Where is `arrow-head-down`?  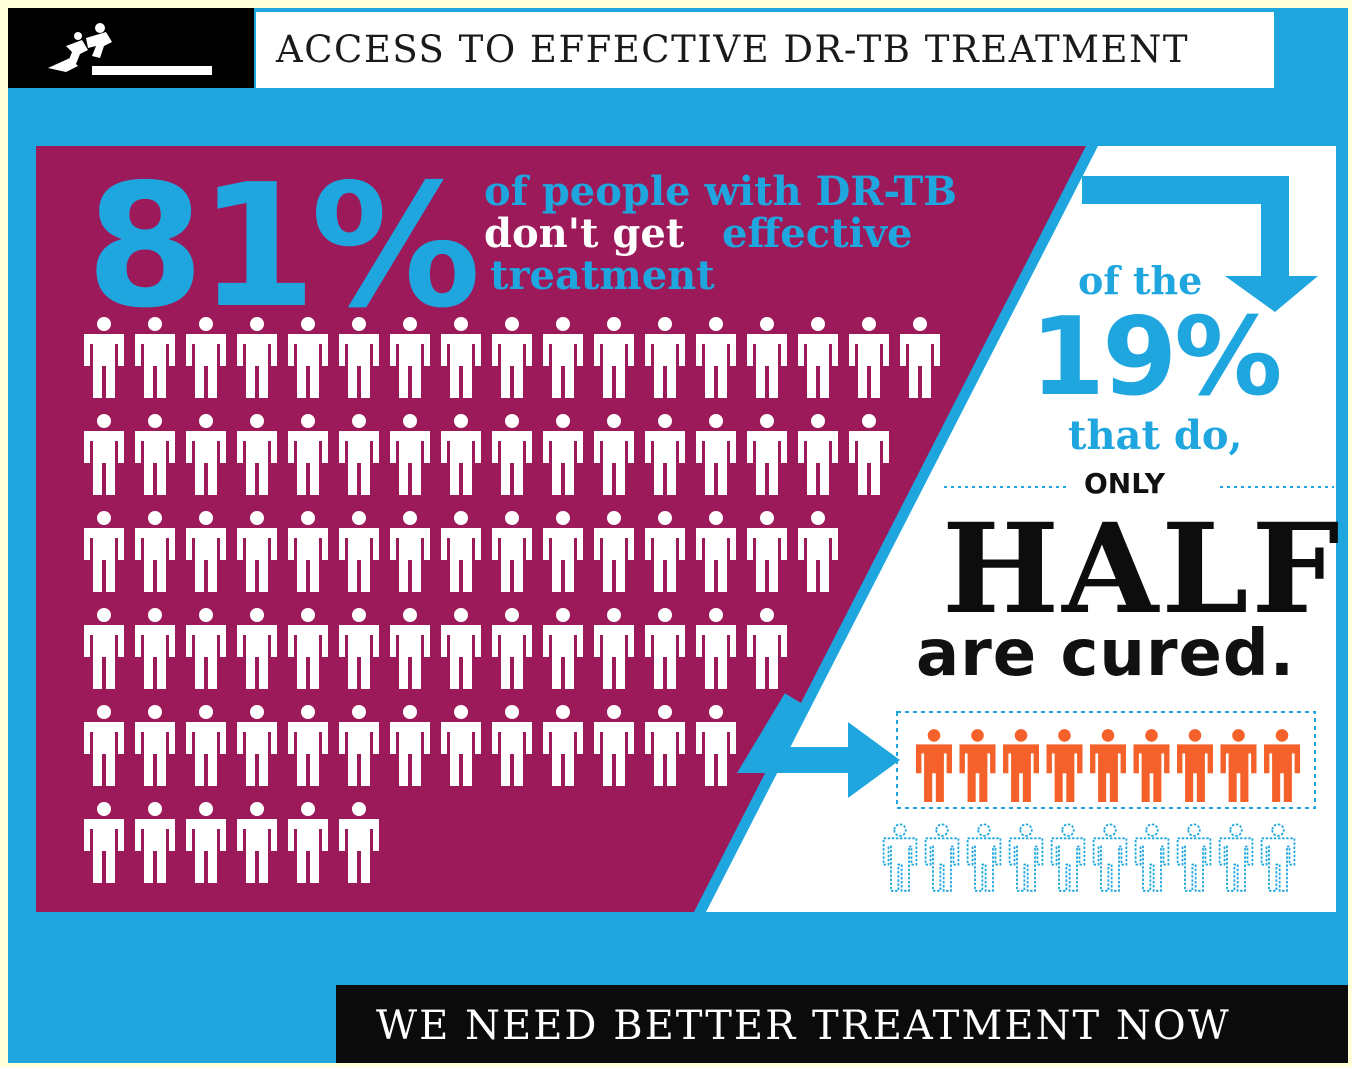 arrow-head-down is located at coordinates (1271, 294).